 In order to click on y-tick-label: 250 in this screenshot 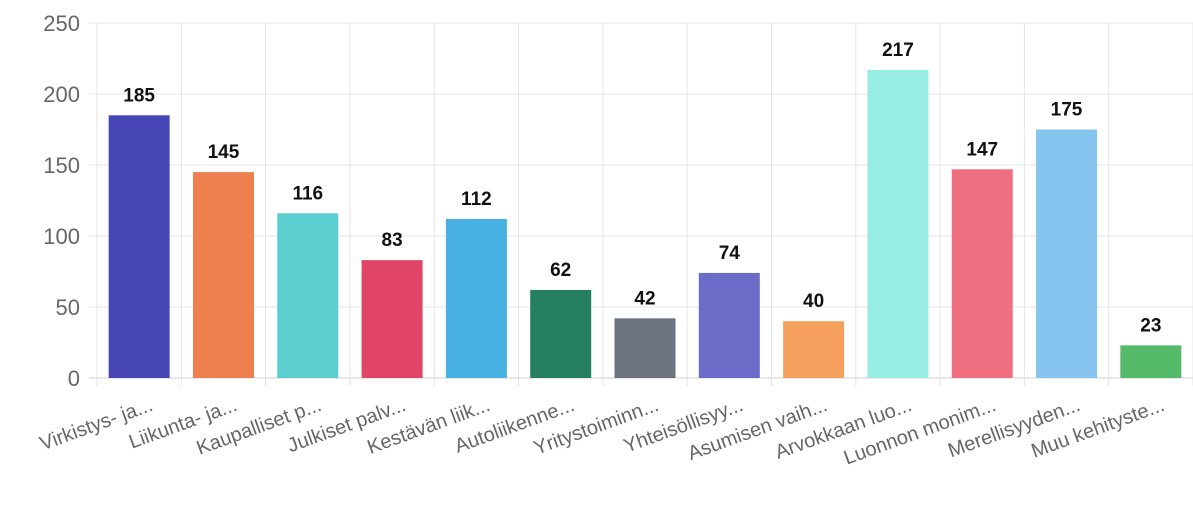, I will do `click(61, 23)`.